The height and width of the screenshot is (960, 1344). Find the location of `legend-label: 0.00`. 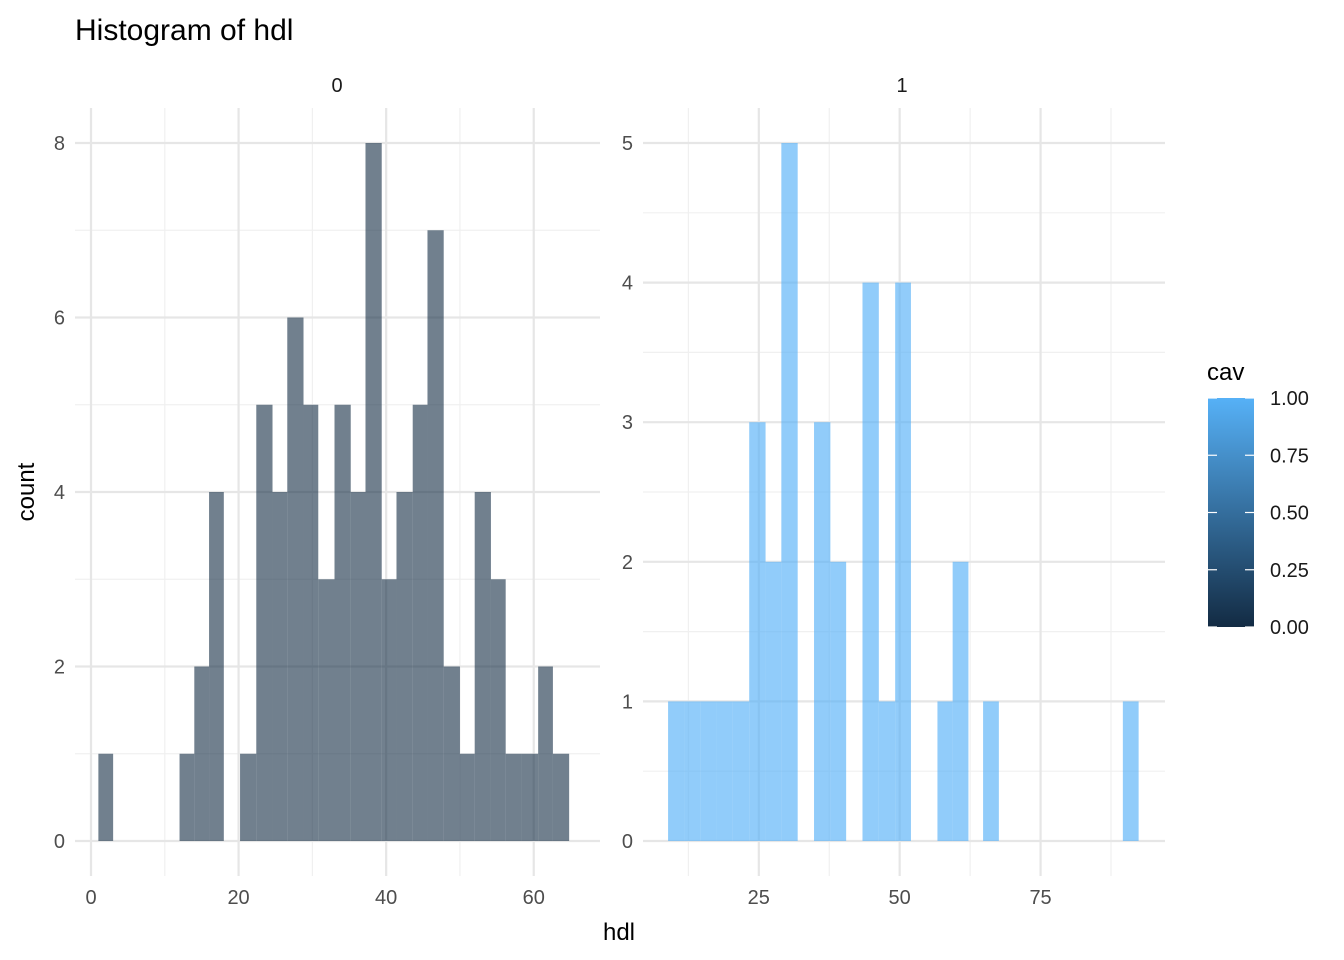

legend-label: 0.00 is located at coordinates (1289, 628).